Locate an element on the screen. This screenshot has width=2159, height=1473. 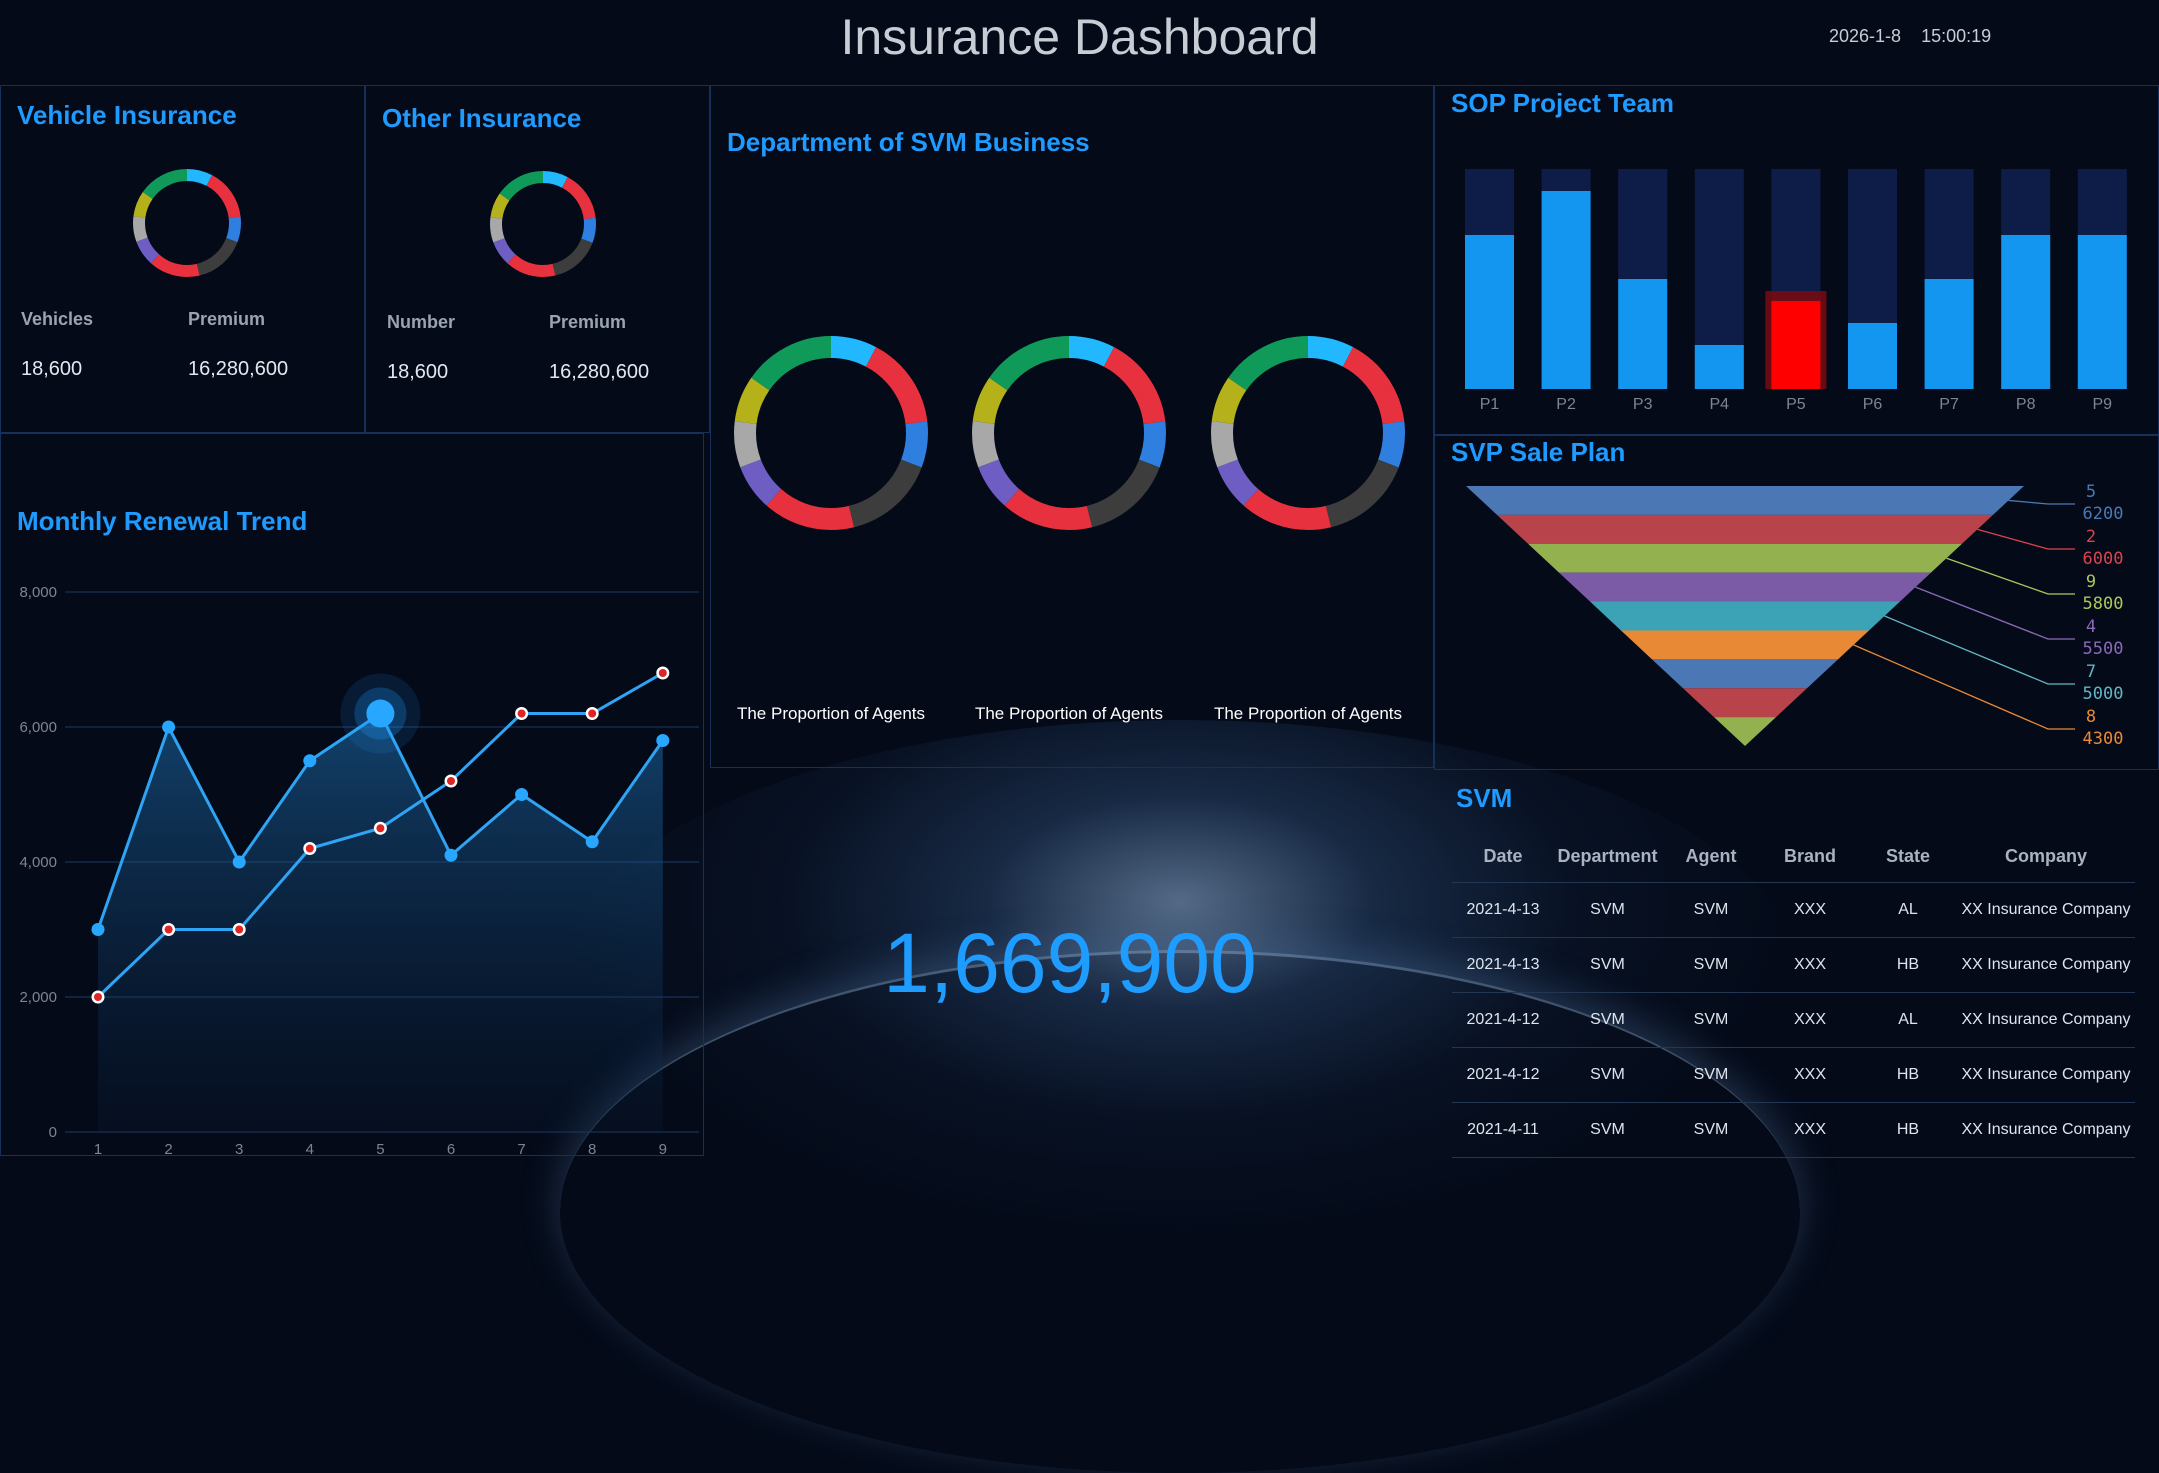
time-text: 15:00:19 is located at coordinates (1956, 36).